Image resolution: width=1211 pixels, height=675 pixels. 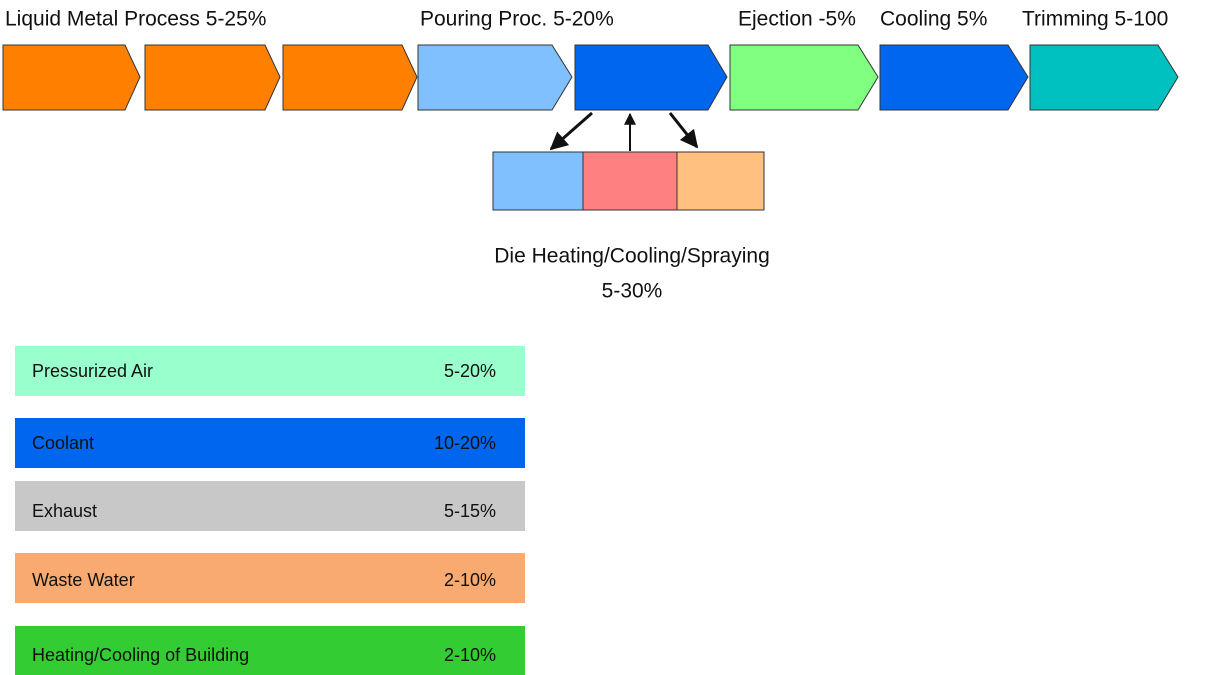 I want to click on consumer: Exhaust 5-15%, so click(x=270, y=506).